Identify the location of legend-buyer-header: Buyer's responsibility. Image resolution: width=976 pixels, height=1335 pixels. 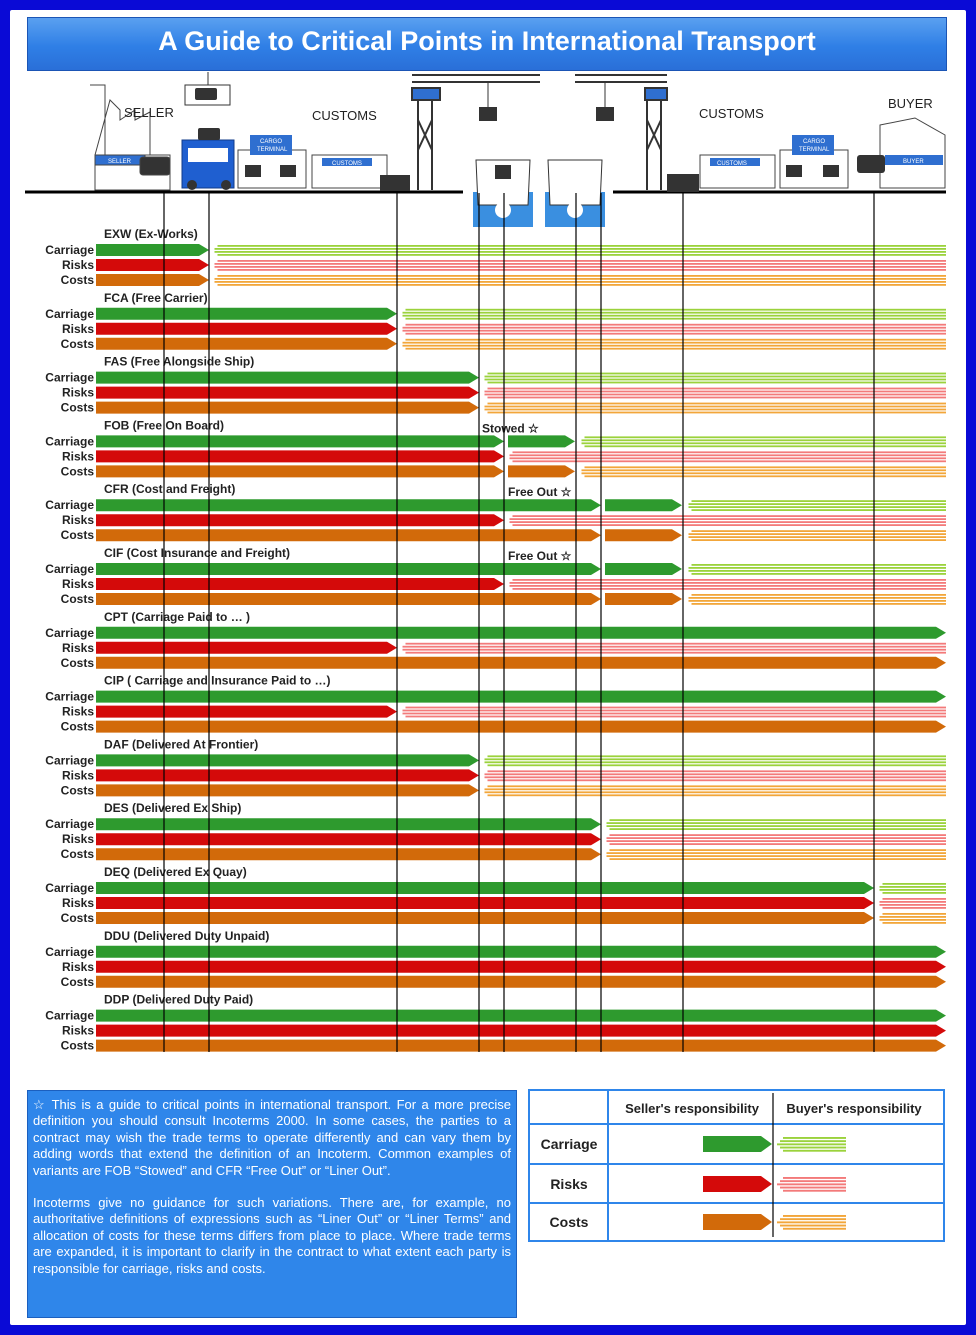
(854, 1108).